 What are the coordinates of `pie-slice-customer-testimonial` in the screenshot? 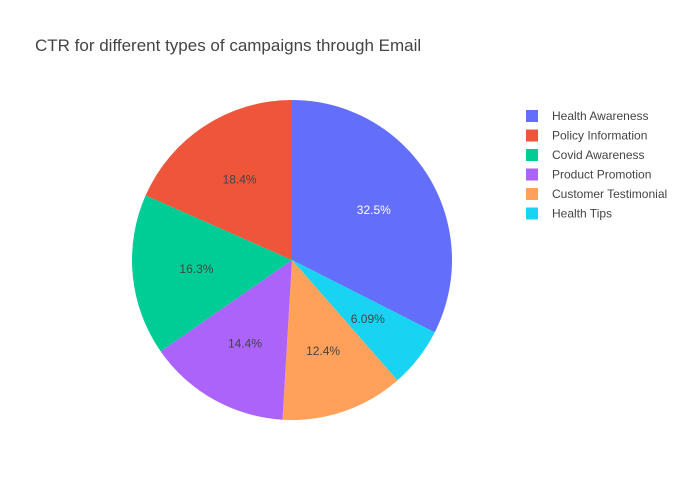 It's located at (340, 340).